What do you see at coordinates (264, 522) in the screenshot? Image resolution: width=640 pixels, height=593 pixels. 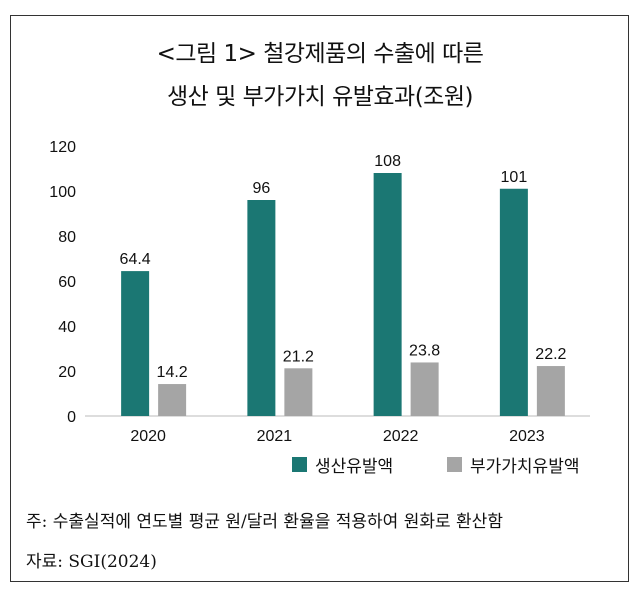 I see `footnote: 주: 수출실적에 연도별 평균 원/달러 환율을 적용하여 원화로 환산함` at bounding box center [264, 522].